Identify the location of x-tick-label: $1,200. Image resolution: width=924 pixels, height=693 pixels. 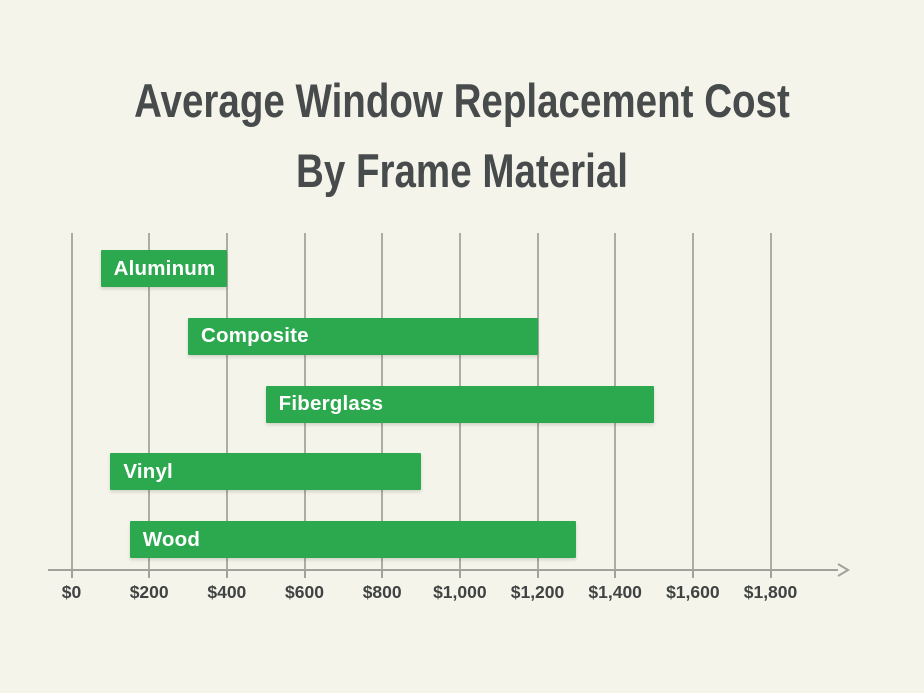
(537, 592).